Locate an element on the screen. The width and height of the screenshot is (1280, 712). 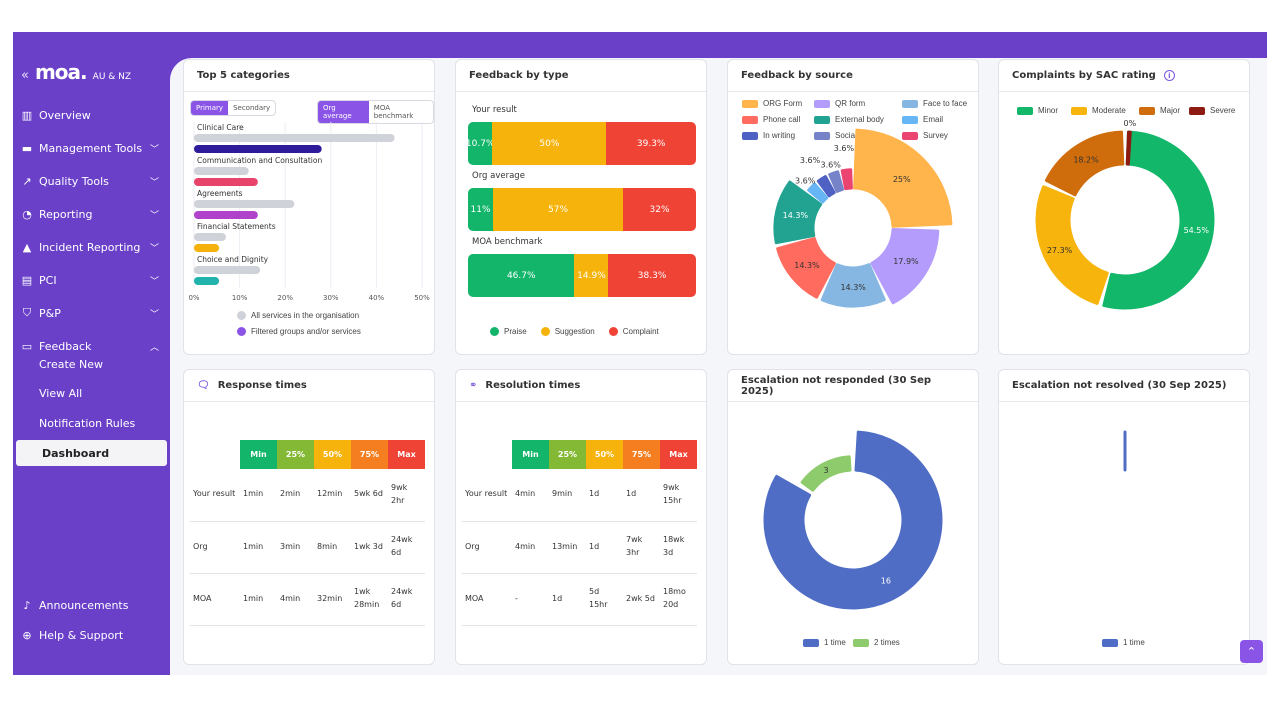
row-label: Your result is located at coordinates (215, 495).